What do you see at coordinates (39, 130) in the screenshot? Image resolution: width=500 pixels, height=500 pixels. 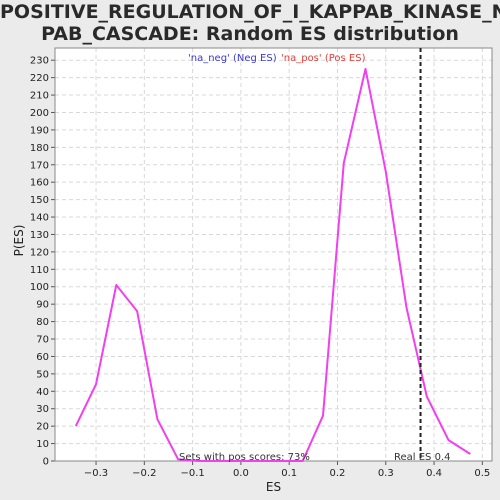 I see `y-tick-label: 190` at bounding box center [39, 130].